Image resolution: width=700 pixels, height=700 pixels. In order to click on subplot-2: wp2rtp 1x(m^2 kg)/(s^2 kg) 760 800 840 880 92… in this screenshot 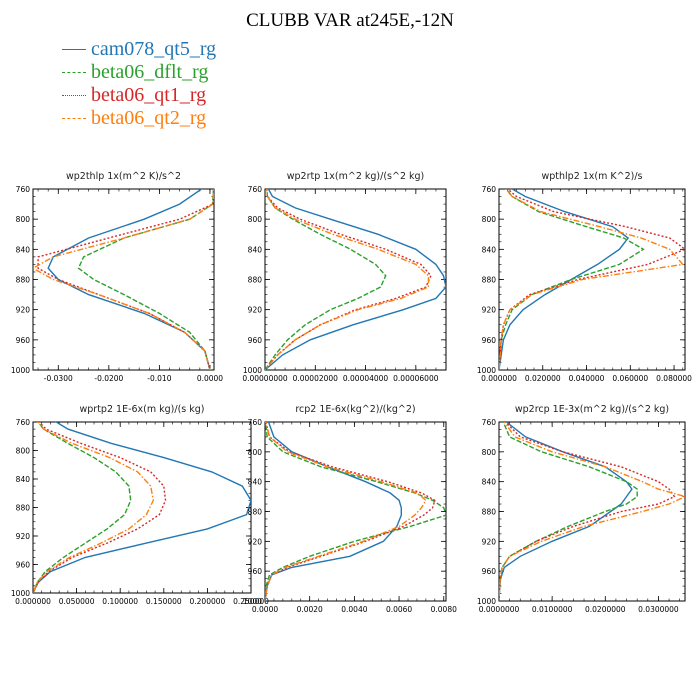, I will do `click(344, 277)`.